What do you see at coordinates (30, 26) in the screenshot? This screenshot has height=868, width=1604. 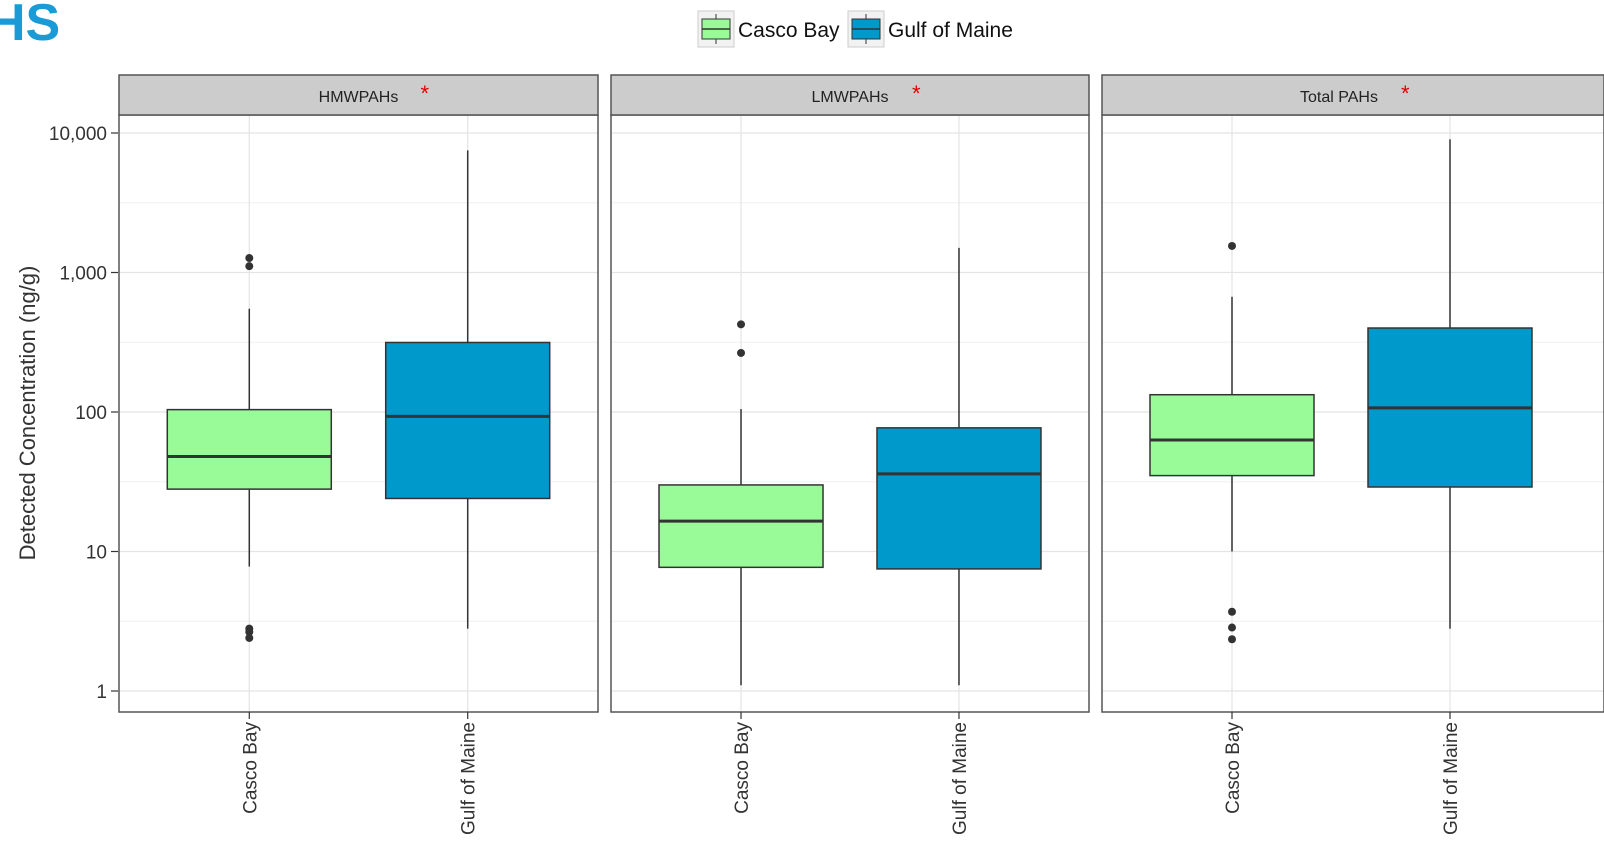 I see `page-heading: HS` at bounding box center [30, 26].